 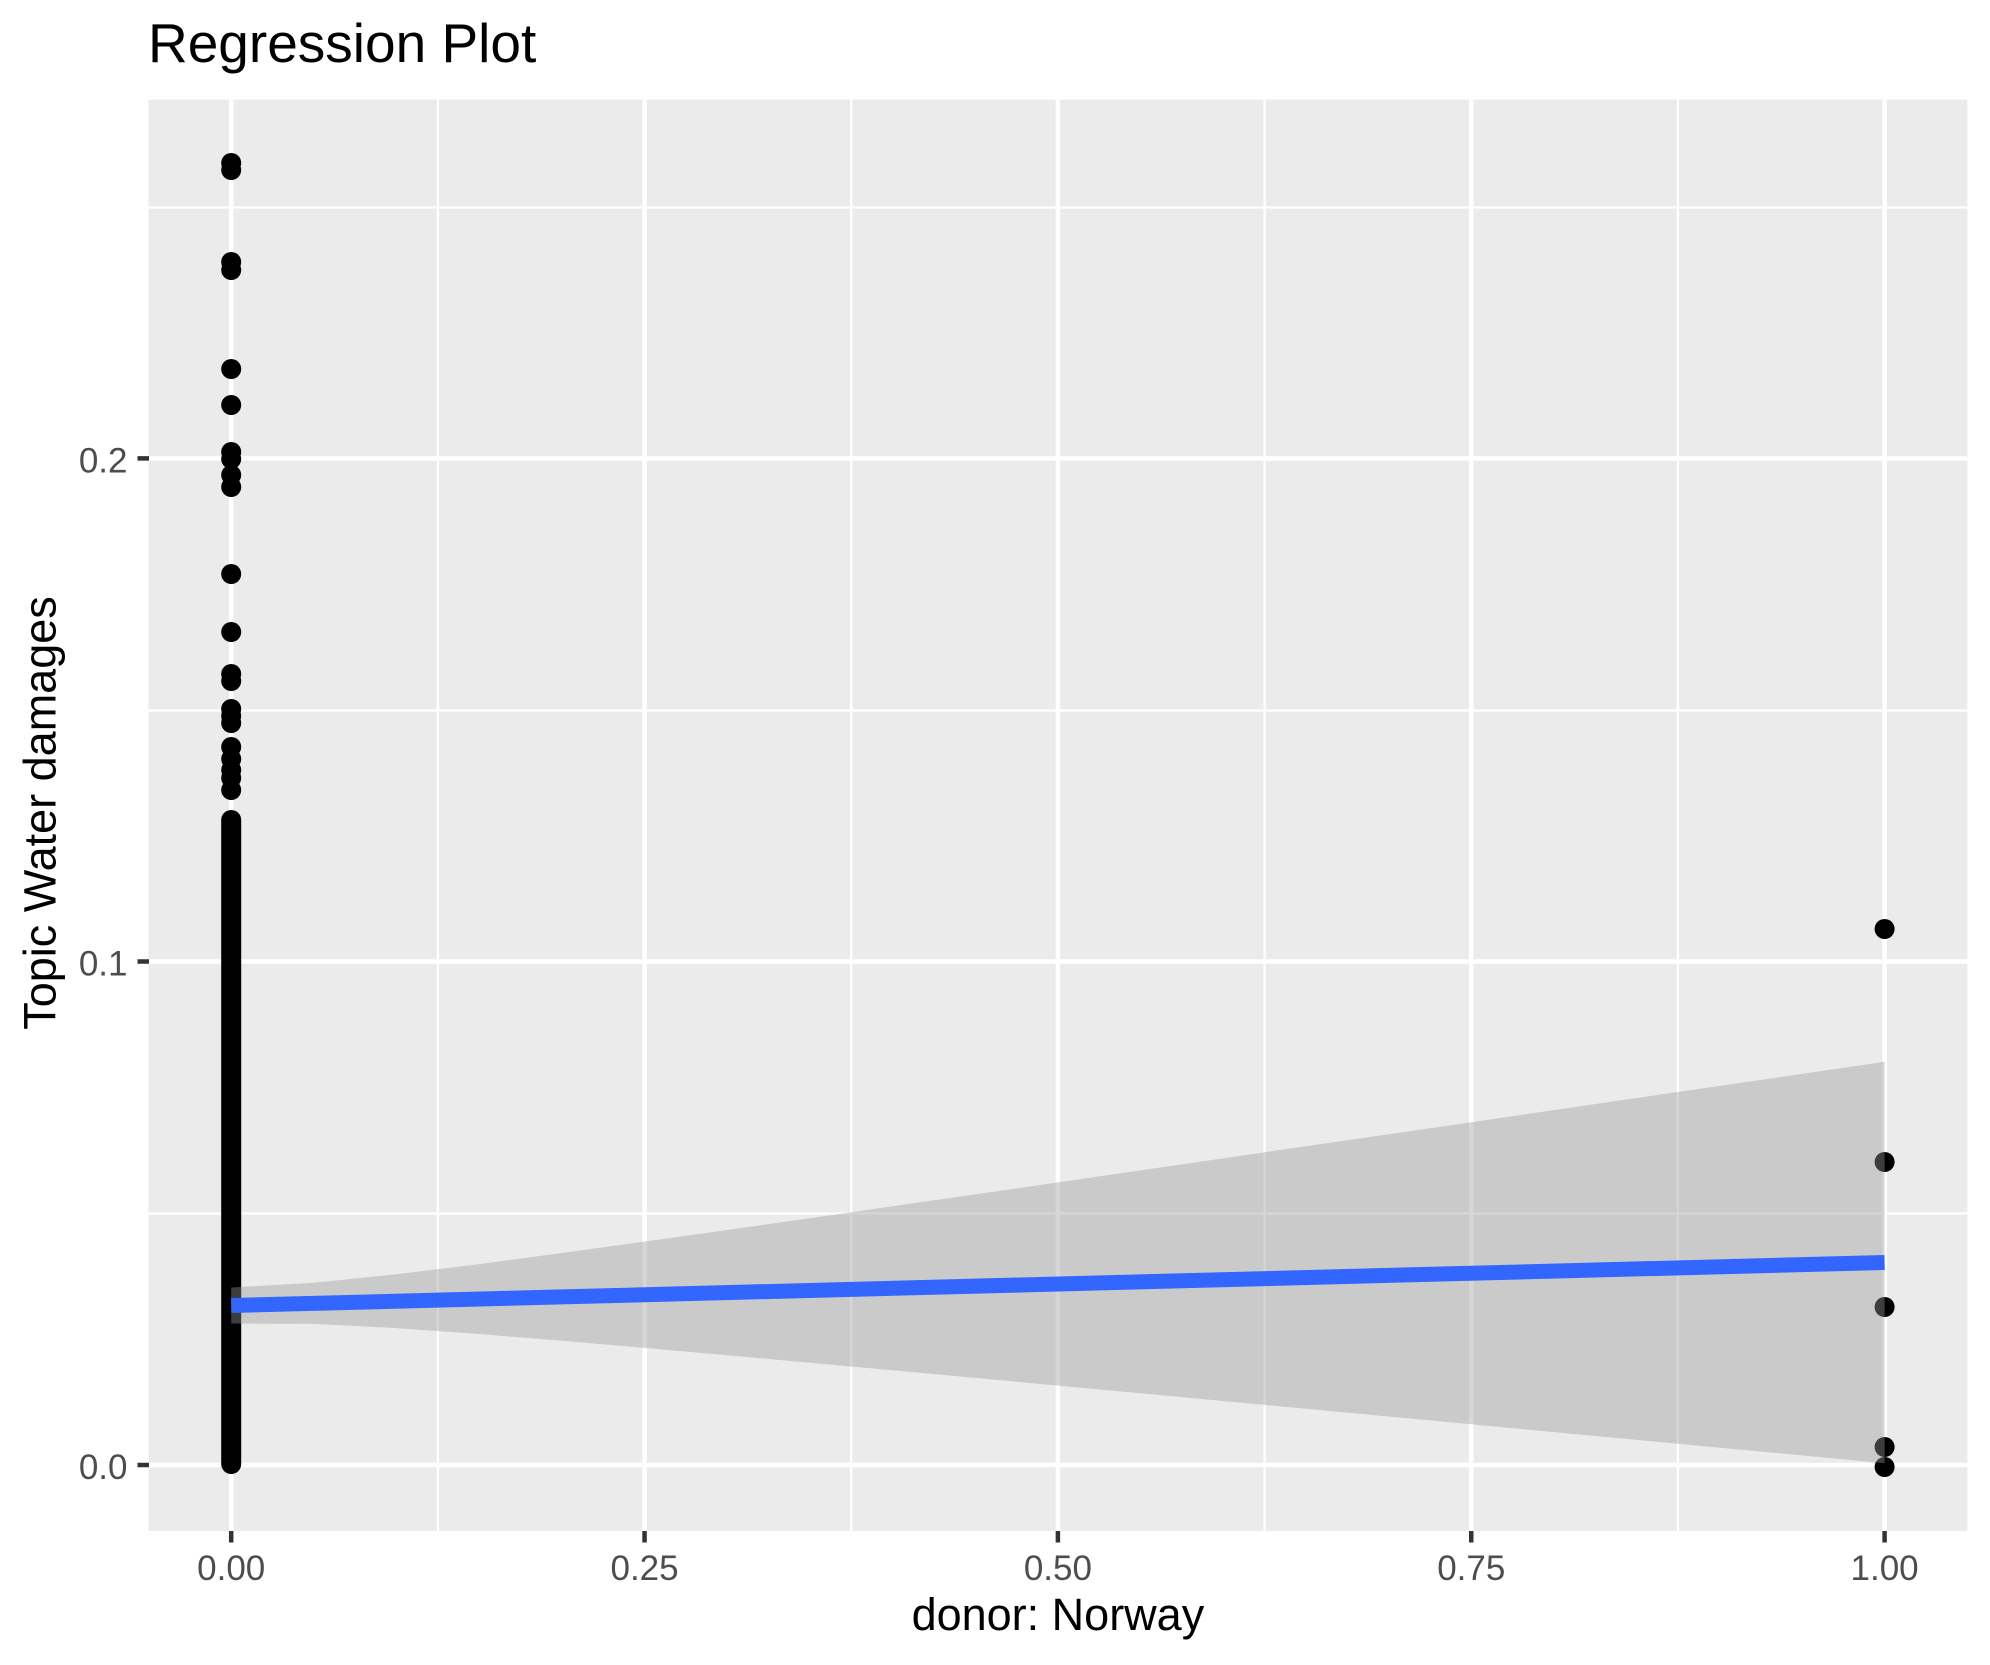 What do you see at coordinates (1471, 1568) in the screenshot?
I see `svg-text: 0.75` at bounding box center [1471, 1568].